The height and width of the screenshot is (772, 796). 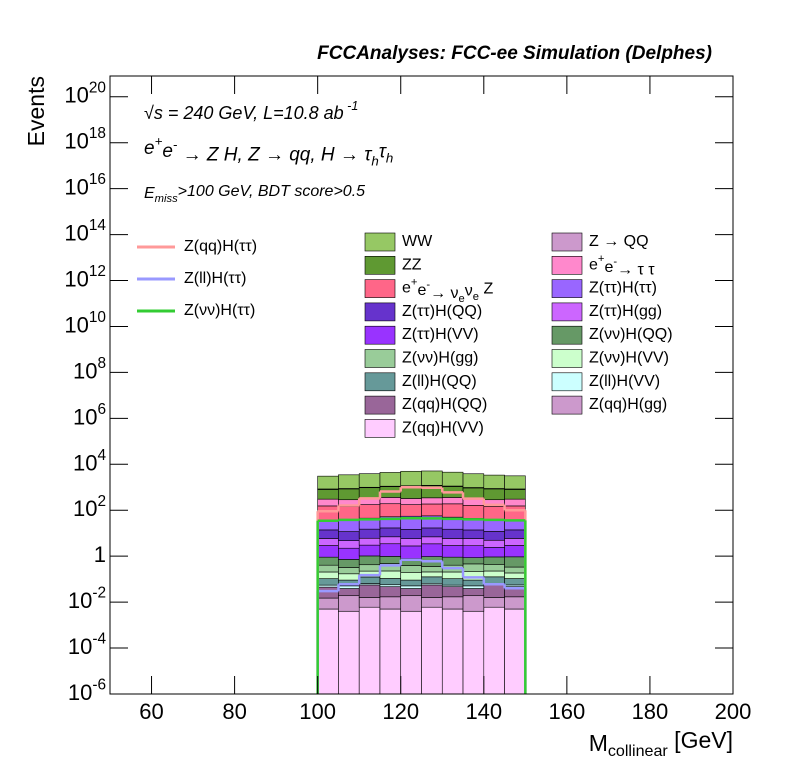 I want to click on stack, so click(x=421, y=582).